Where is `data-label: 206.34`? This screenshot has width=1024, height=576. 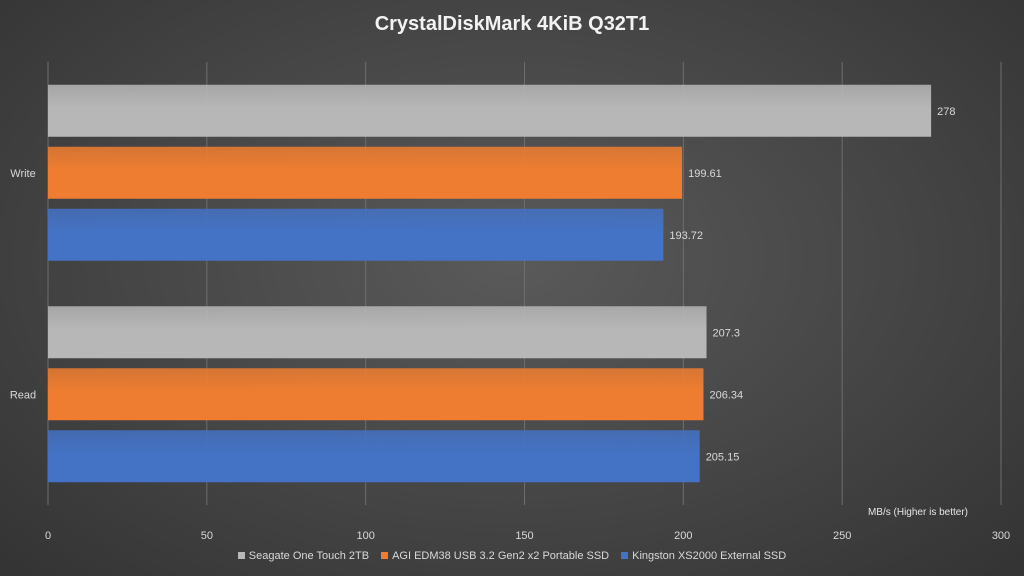 data-label: 206.34 is located at coordinates (726, 395).